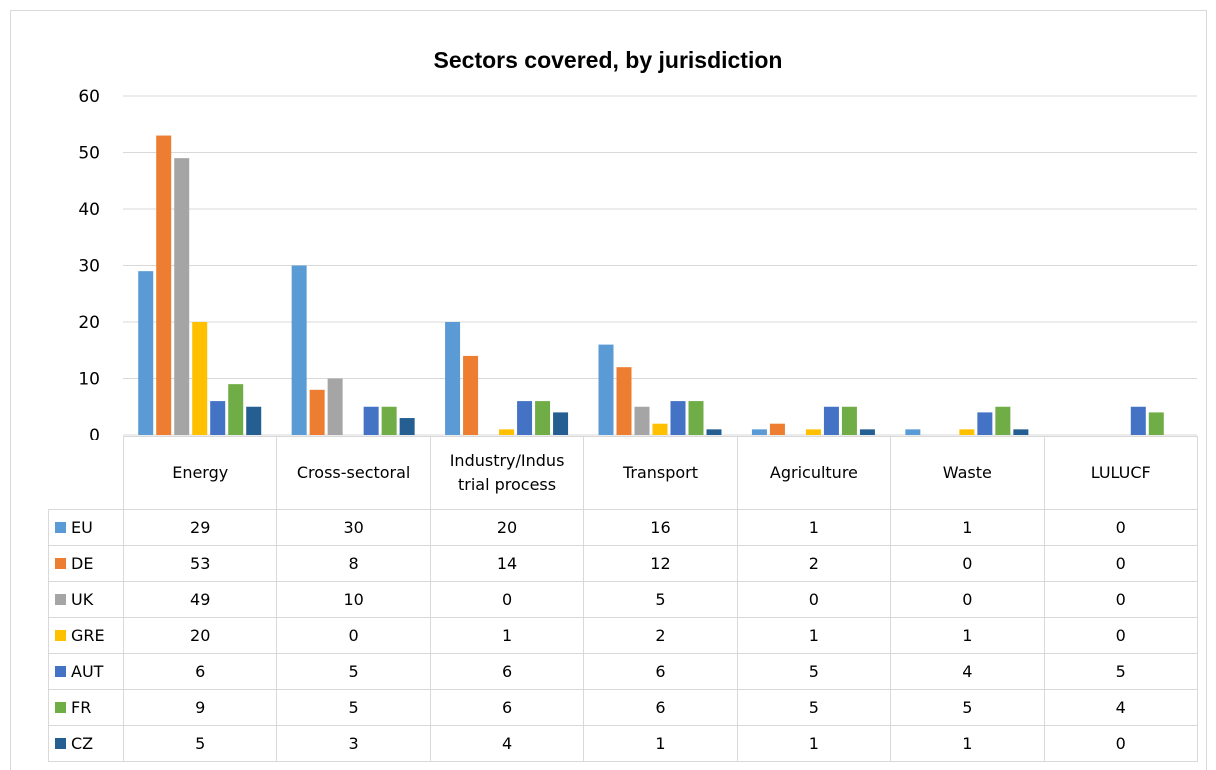  I want to click on category-header: Cross-sectoral, so click(353, 473).